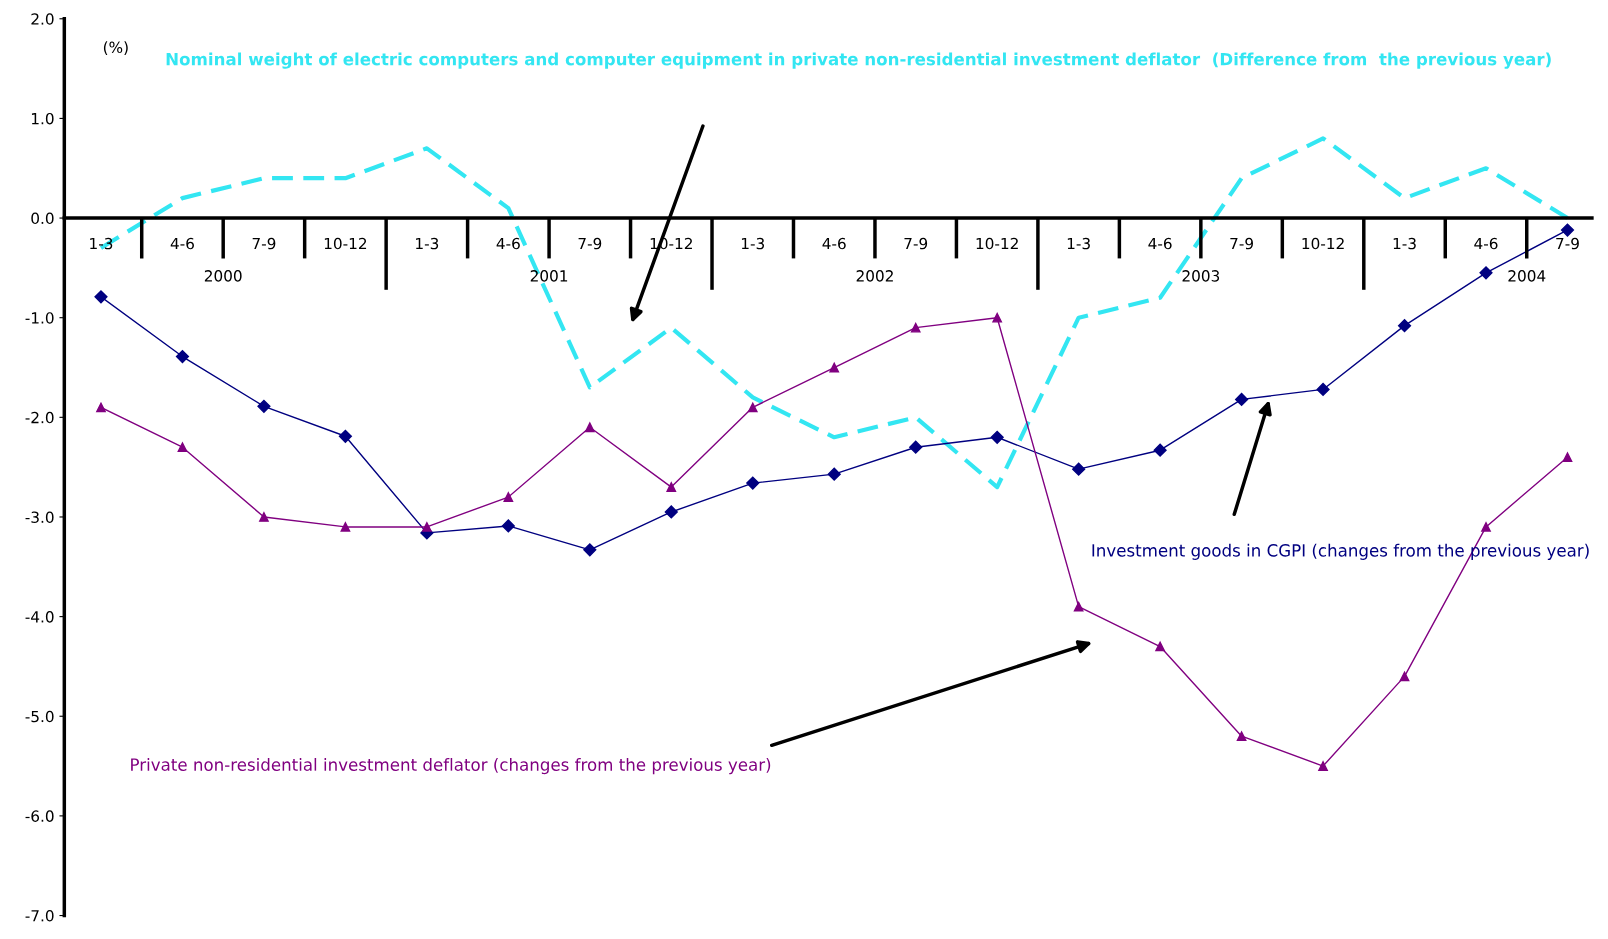 The image size is (1608, 939). Describe the element at coordinates (42, 19) in the screenshot. I see `y-tick-label: 2.0` at that location.